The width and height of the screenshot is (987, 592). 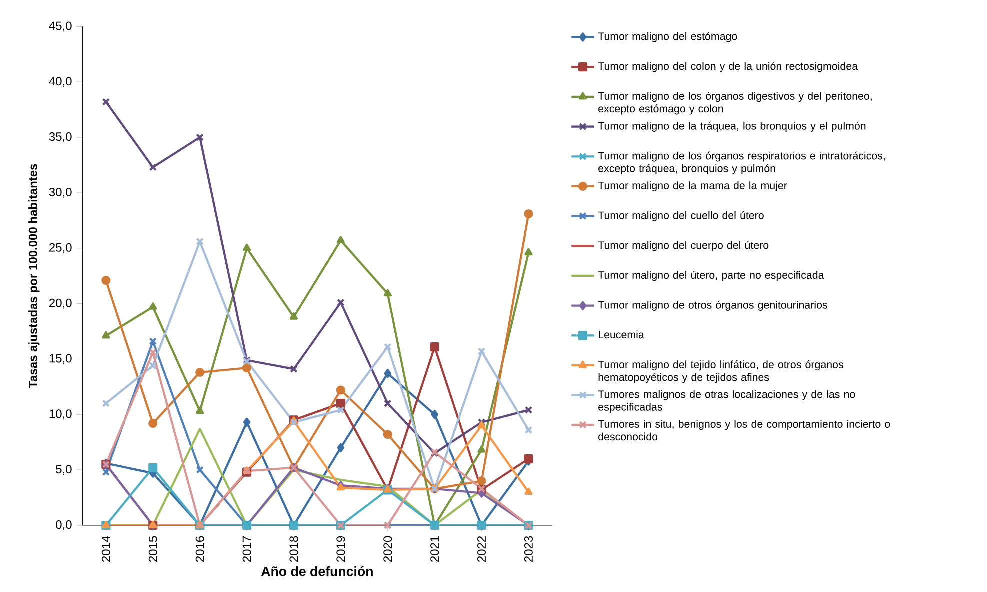 What do you see at coordinates (64, 525) in the screenshot?
I see `y-tick-label: 0,0` at bounding box center [64, 525].